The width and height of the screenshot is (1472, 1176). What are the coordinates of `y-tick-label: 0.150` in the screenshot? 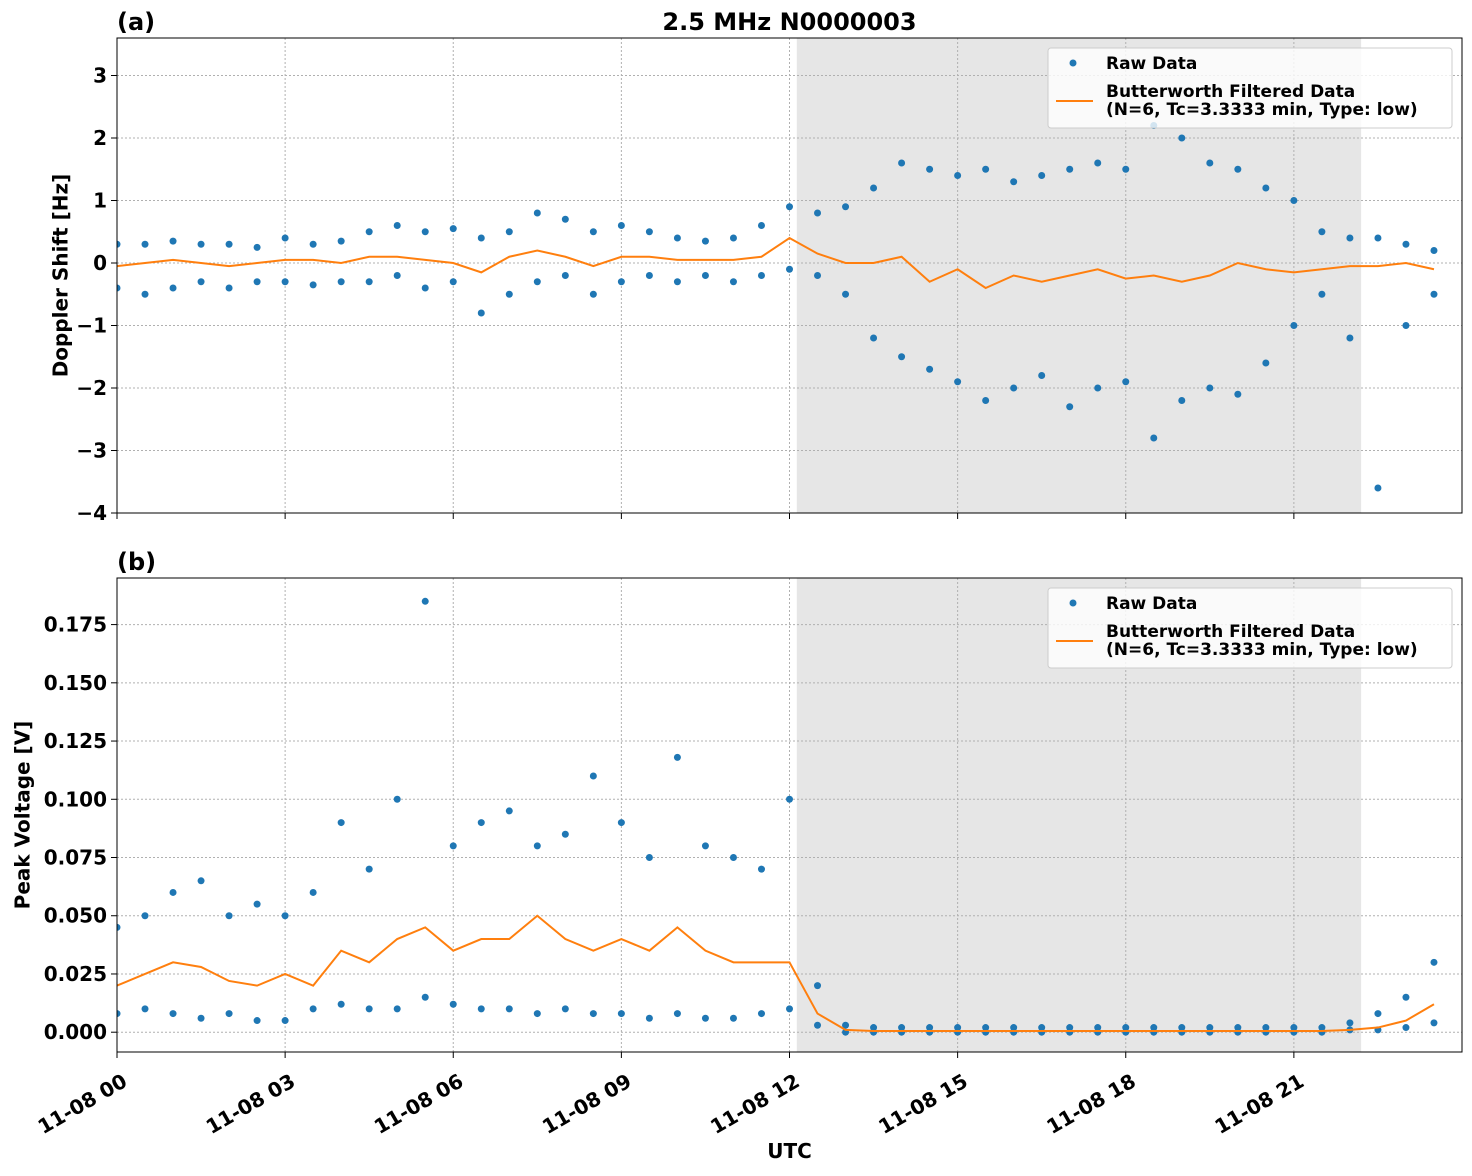 It's located at (75, 683).